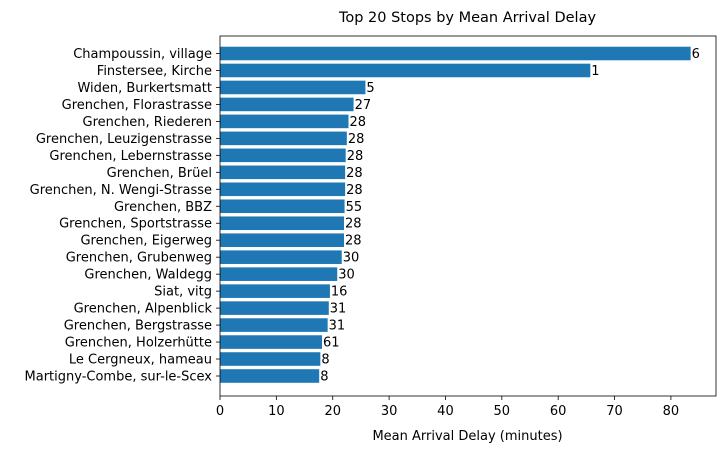 This screenshot has width=725, height=453. Describe the element at coordinates (370, 88) in the screenshot. I see `bar-value-label: 5` at that location.